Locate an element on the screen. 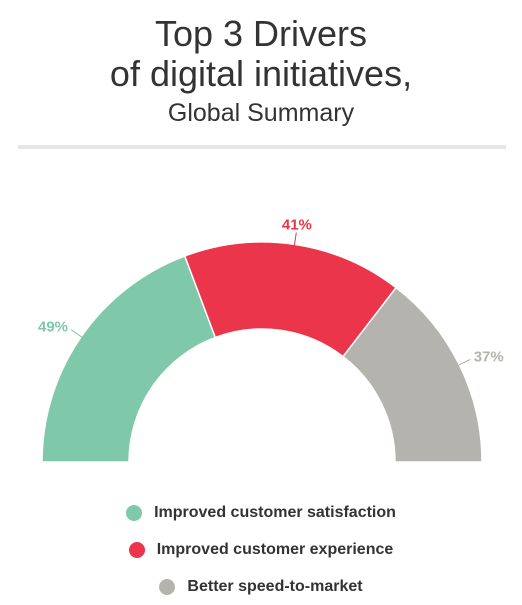 The image size is (522, 605). slice-better-speed-to-market is located at coordinates (412, 374).